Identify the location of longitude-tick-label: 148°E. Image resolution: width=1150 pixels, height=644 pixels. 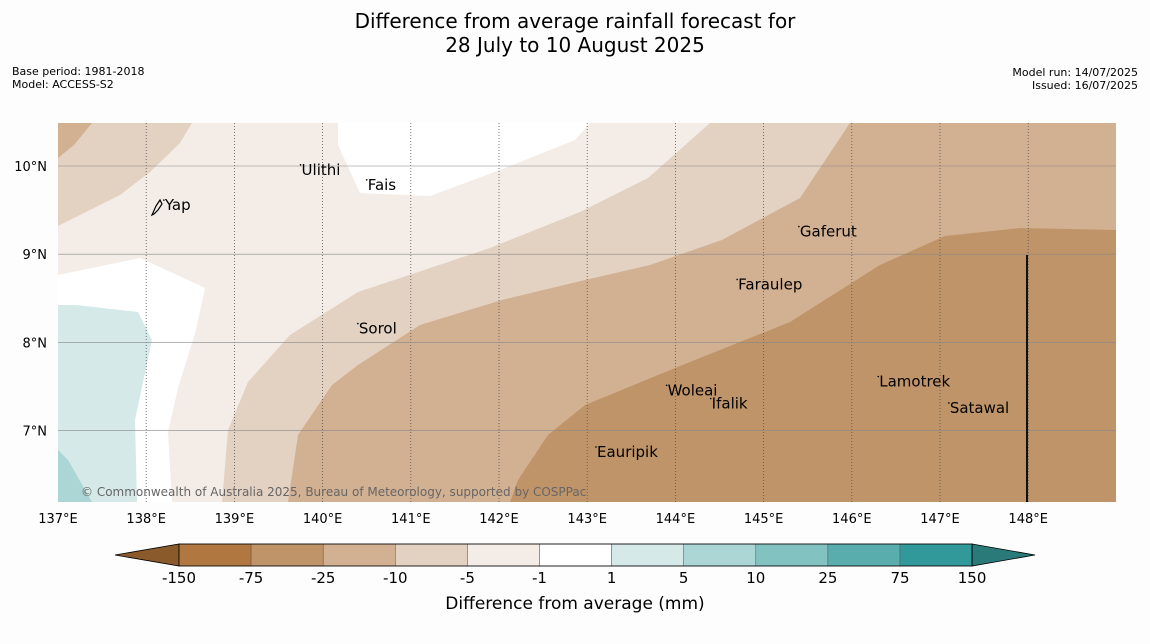
(1028, 519).